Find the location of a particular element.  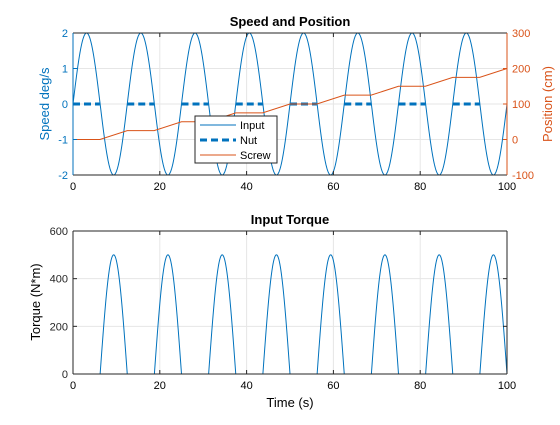

y-right-tick-label: -100 is located at coordinates (523, 176).